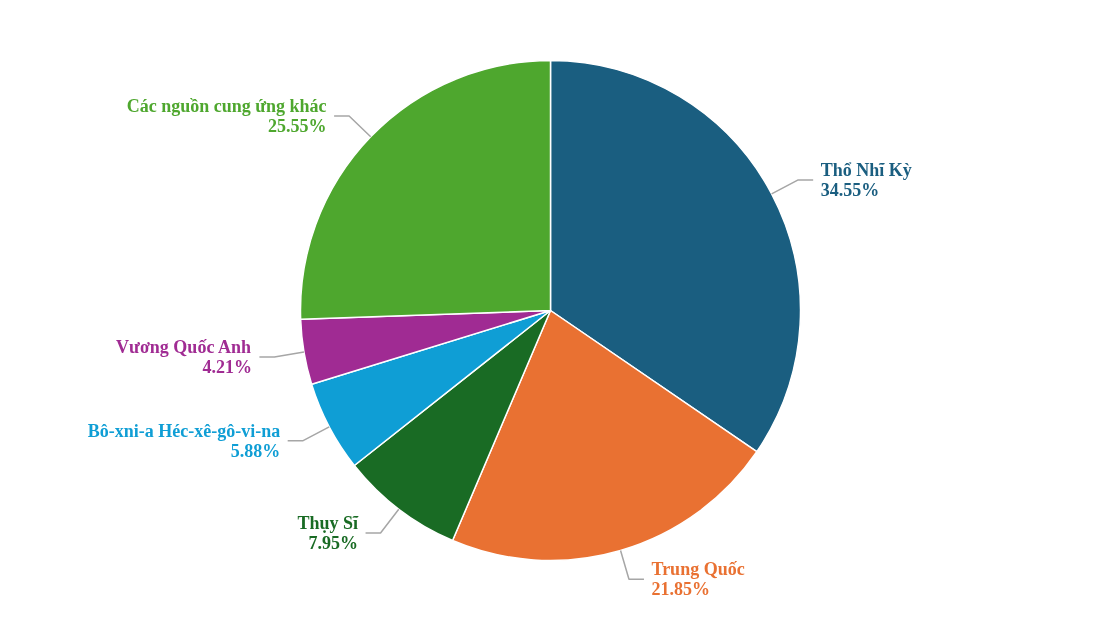  I want to click on slice-label: Thổ Nhĩ Kỳ, so click(866, 169).